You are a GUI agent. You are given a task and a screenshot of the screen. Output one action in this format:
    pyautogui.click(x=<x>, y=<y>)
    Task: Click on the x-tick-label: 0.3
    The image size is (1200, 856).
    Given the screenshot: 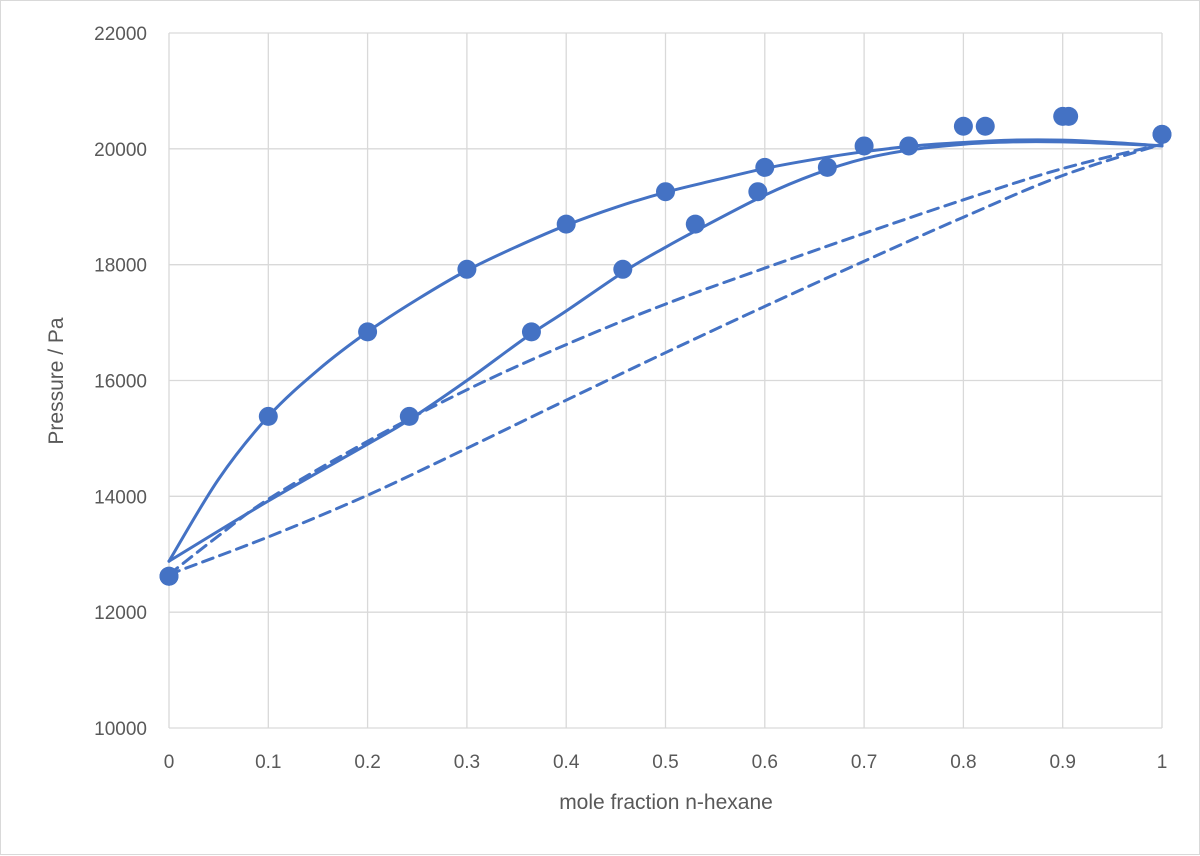 What is the action you would take?
    pyautogui.click(x=467, y=762)
    